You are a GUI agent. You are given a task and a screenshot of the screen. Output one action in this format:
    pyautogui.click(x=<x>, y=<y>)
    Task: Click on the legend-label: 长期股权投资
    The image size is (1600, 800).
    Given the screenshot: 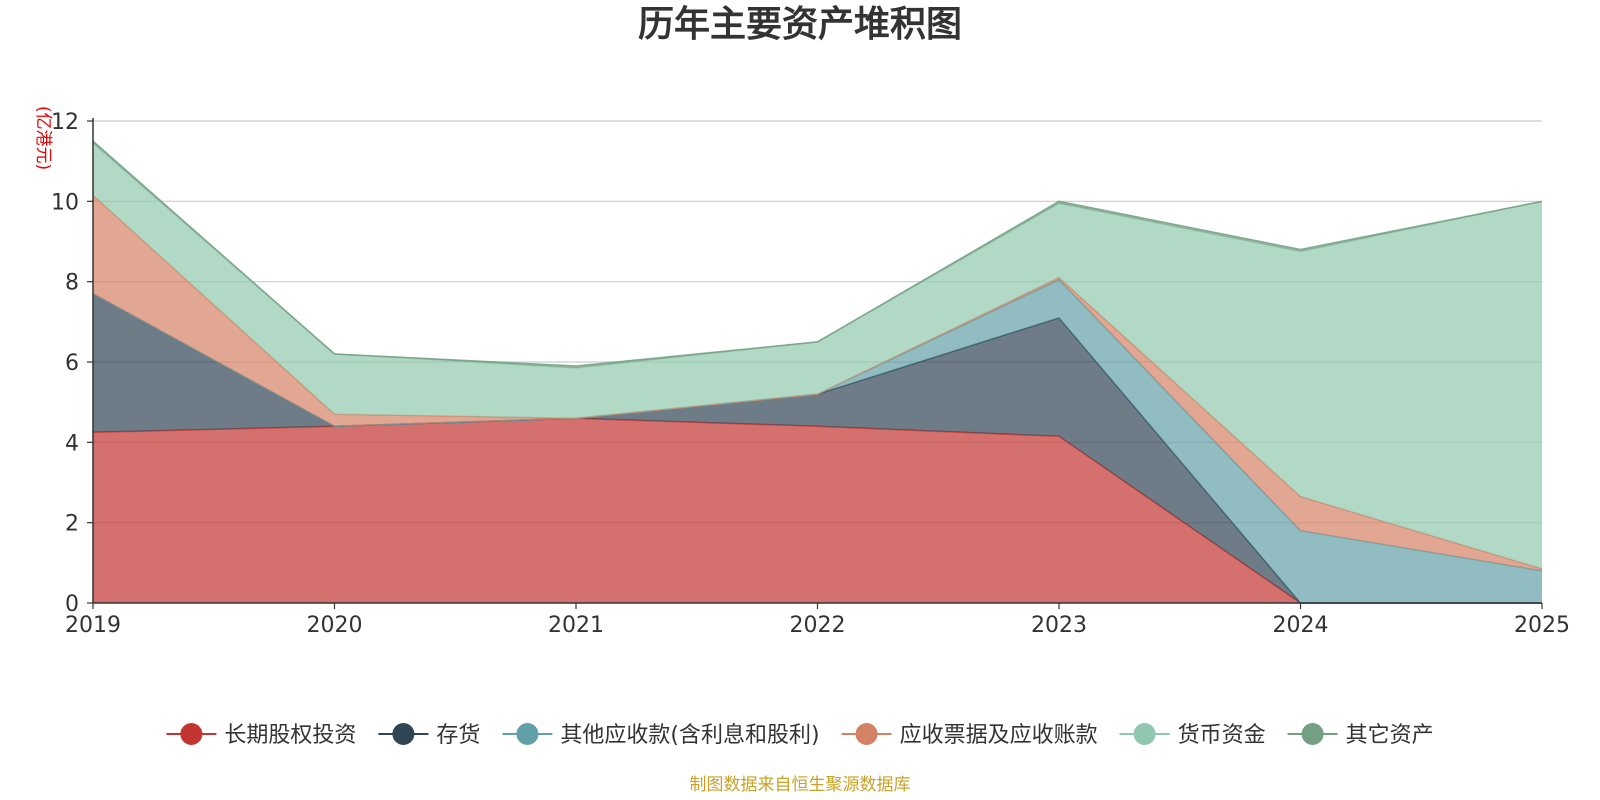 What is the action you would take?
    pyautogui.click(x=290, y=735)
    